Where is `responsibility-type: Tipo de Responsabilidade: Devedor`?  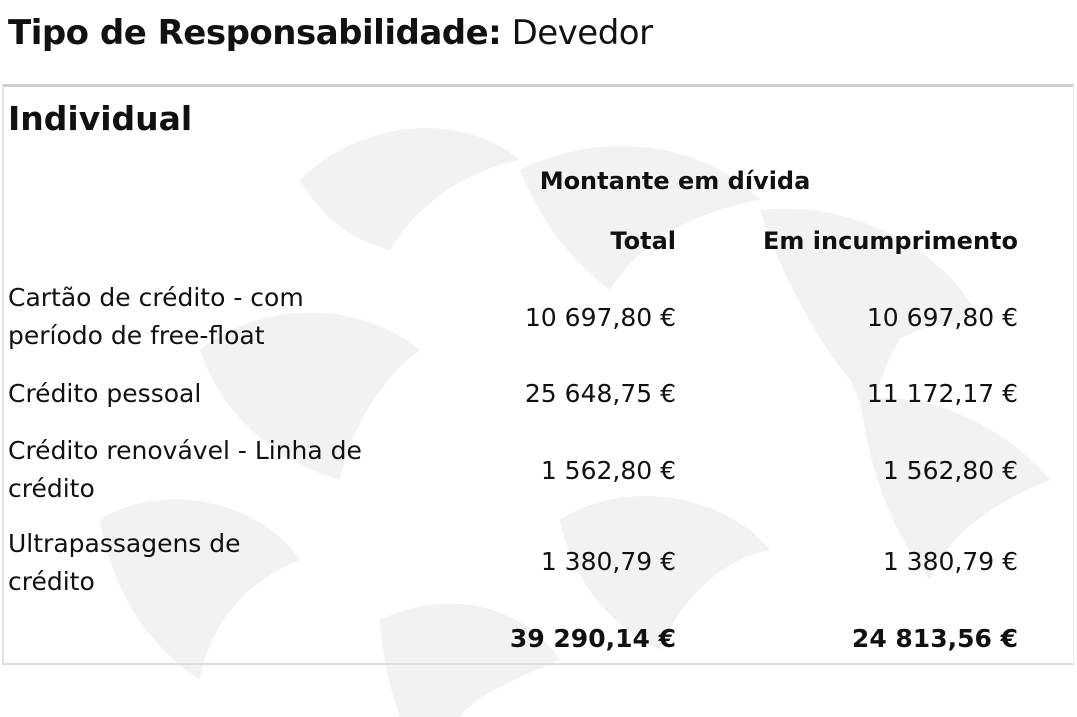 responsibility-type: Tipo de Responsabilidade: Devedor is located at coordinates (330, 33).